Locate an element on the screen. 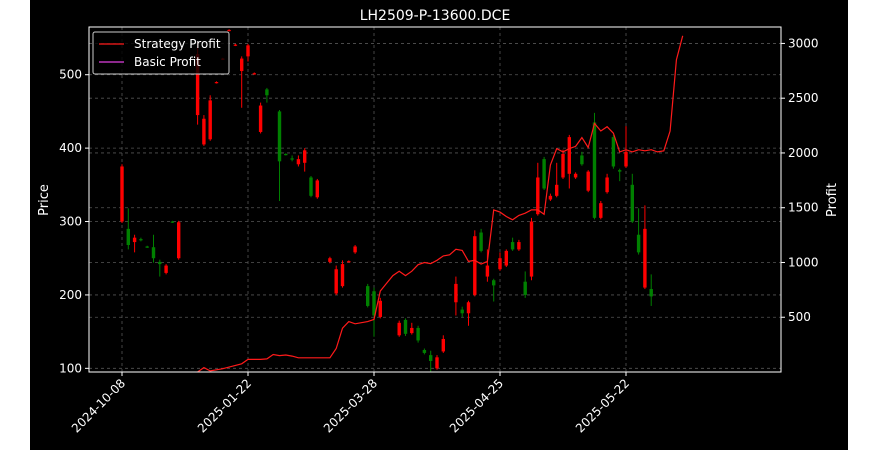 This screenshot has width=878, height=454. x-tick-label: 2025-03-28 is located at coordinates (350, 405).